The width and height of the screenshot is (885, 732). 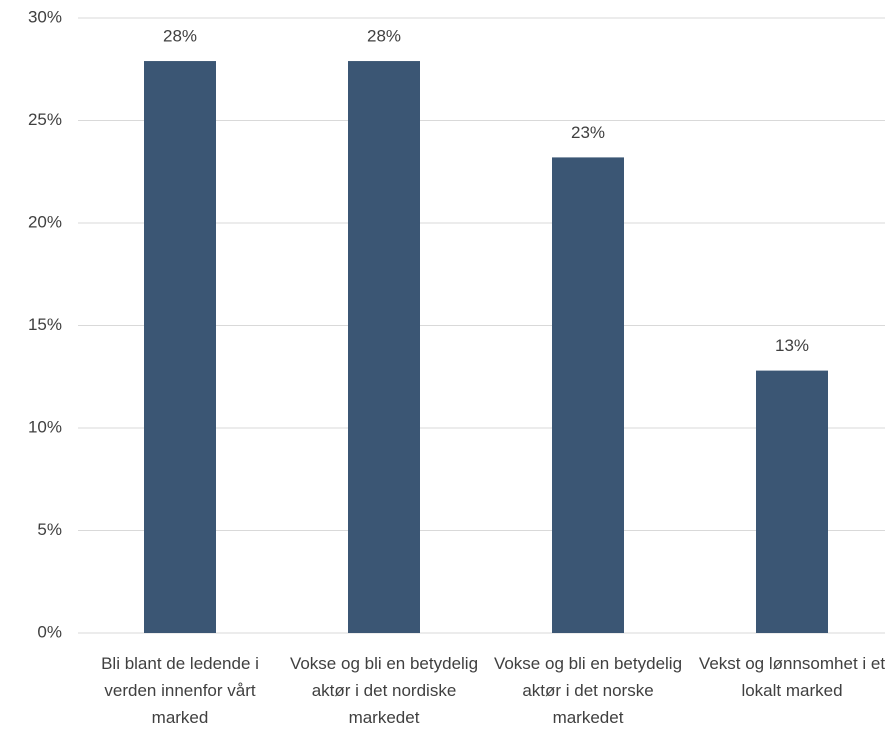 I want to click on y-tick-label: 30%, so click(x=45, y=16).